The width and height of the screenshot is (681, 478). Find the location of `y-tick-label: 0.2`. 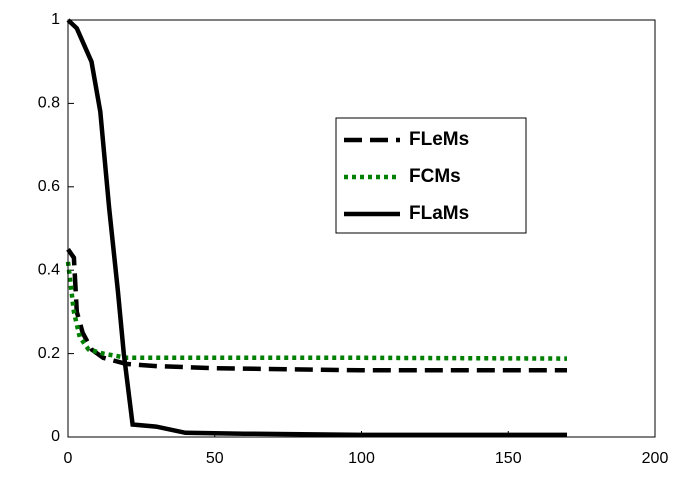

y-tick-label: 0.2 is located at coordinates (49, 353).